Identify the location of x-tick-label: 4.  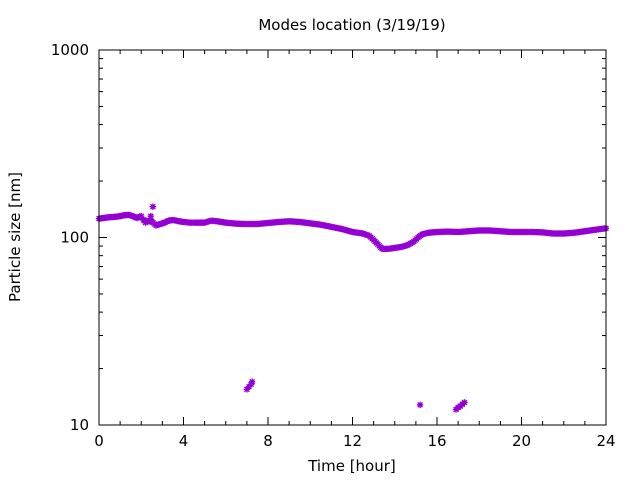
(184, 441).